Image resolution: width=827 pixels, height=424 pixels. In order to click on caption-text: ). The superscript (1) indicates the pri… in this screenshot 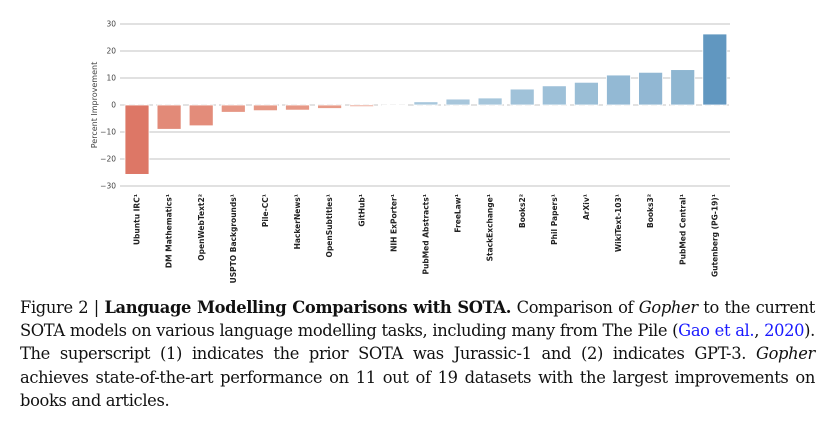, I will do `click(417, 342)`.